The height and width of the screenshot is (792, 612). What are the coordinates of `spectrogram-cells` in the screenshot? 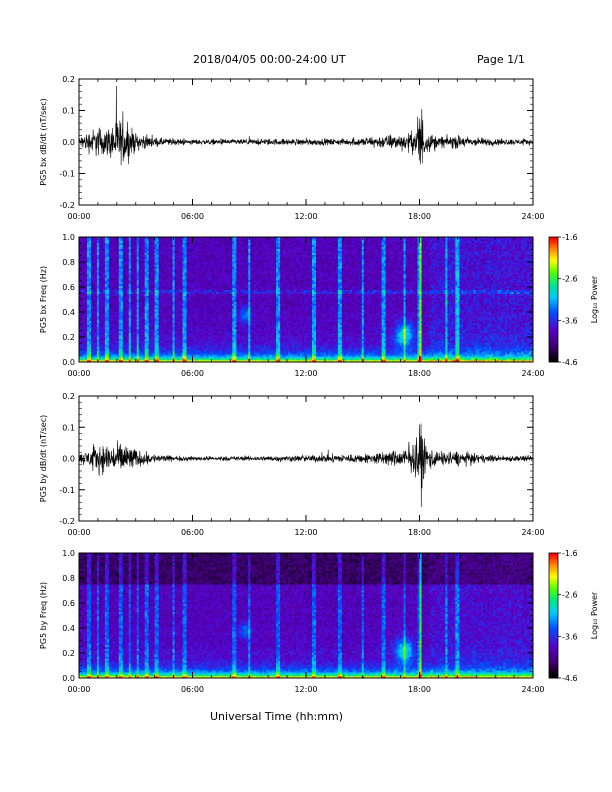 It's located at (306, 299).